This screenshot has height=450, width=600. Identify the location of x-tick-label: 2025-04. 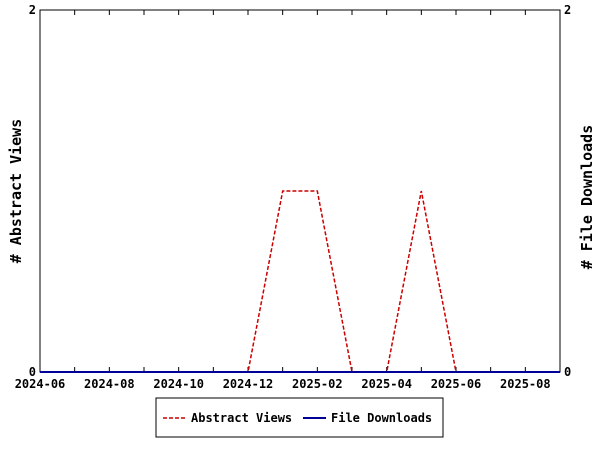
(386, 384).